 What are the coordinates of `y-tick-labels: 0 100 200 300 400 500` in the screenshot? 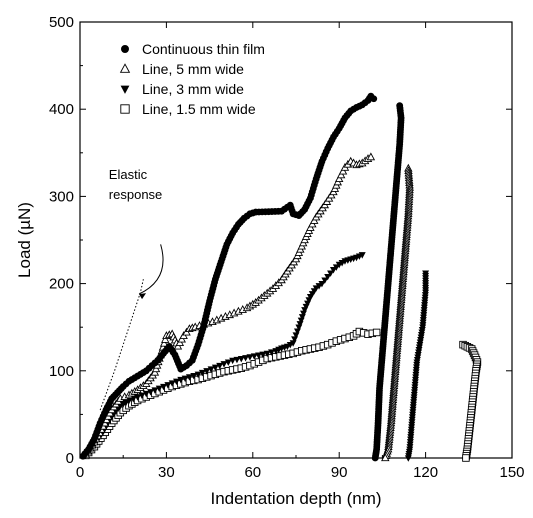 It's located at (61, 240).